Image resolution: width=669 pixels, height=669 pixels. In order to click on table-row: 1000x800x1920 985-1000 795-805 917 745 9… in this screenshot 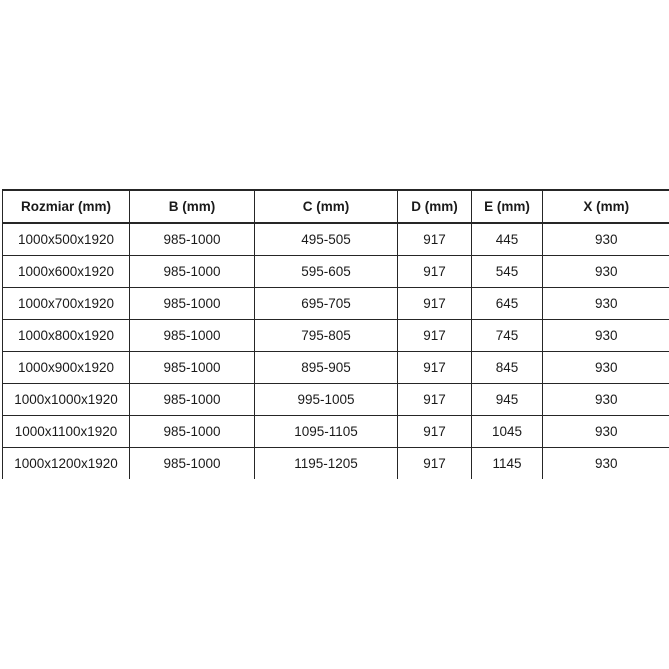, I will do `click(335, 335)`.